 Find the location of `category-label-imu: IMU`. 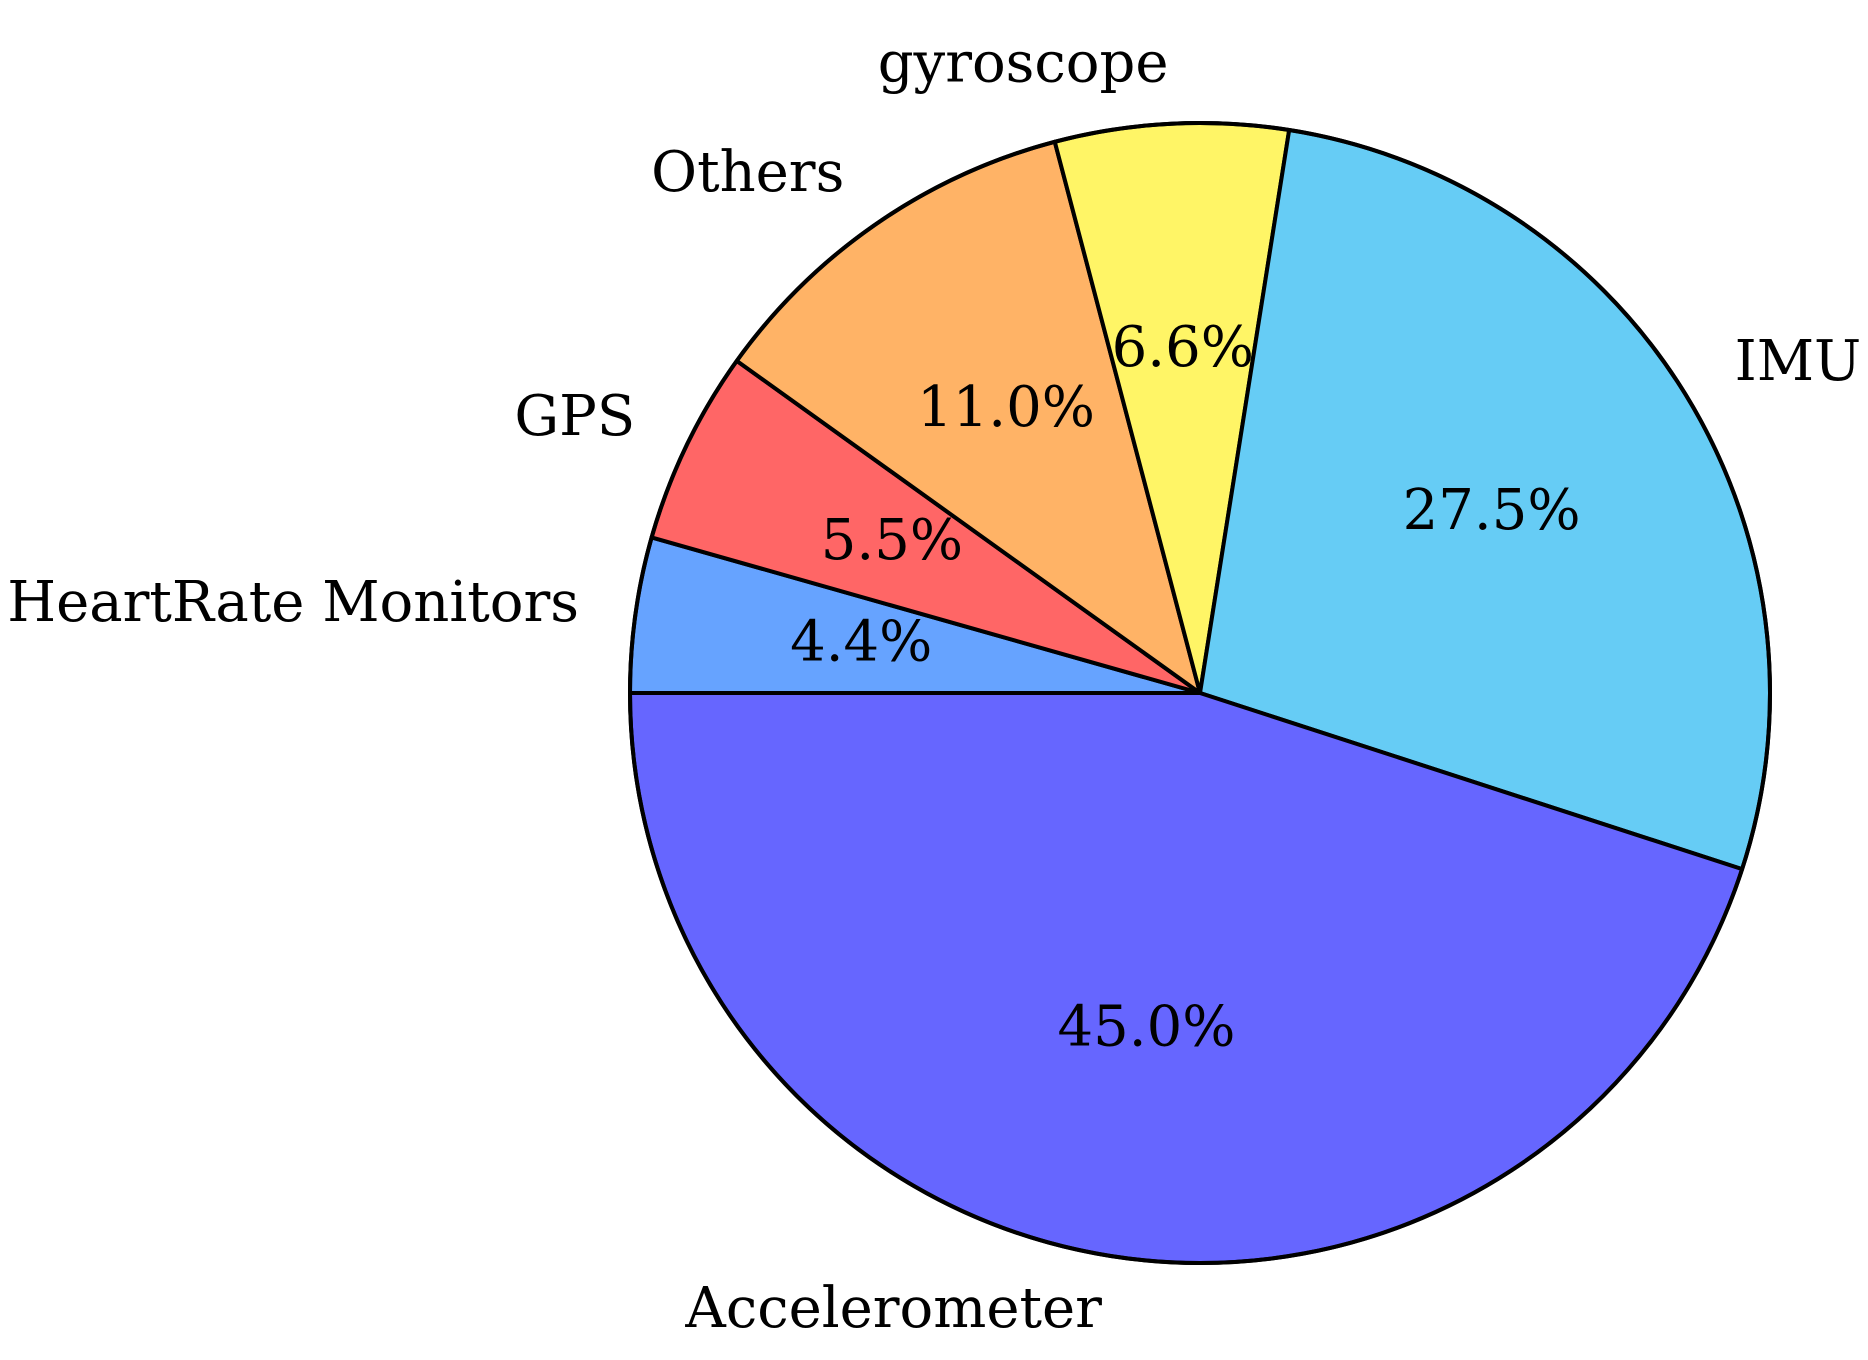

category-label-imu: IMU is located at coordinates (1798, 361).